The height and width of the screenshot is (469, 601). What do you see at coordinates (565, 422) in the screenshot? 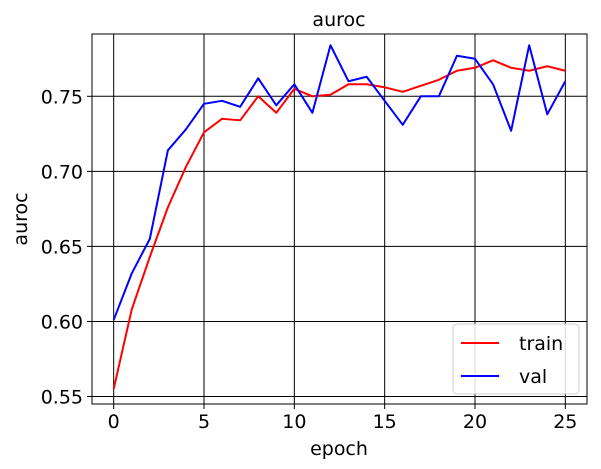
I see `x-tick-label-25: 25` at bounding box center [565, 422].